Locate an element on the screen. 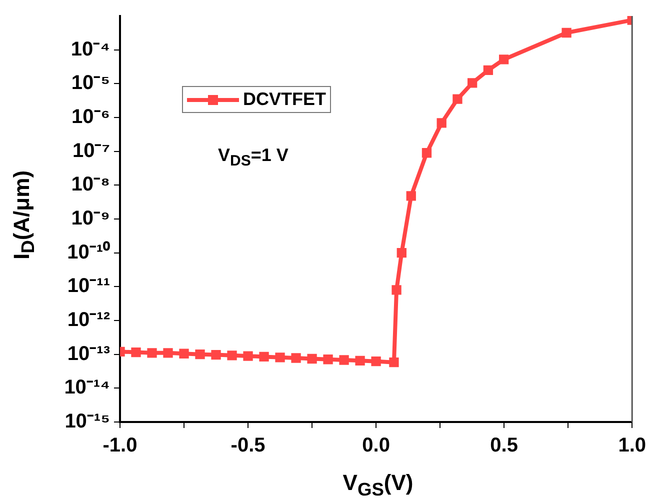 This screenshot has height=504, width=652. y-tick-label: 10⁻⁷ is located at coordinates (91, 151).